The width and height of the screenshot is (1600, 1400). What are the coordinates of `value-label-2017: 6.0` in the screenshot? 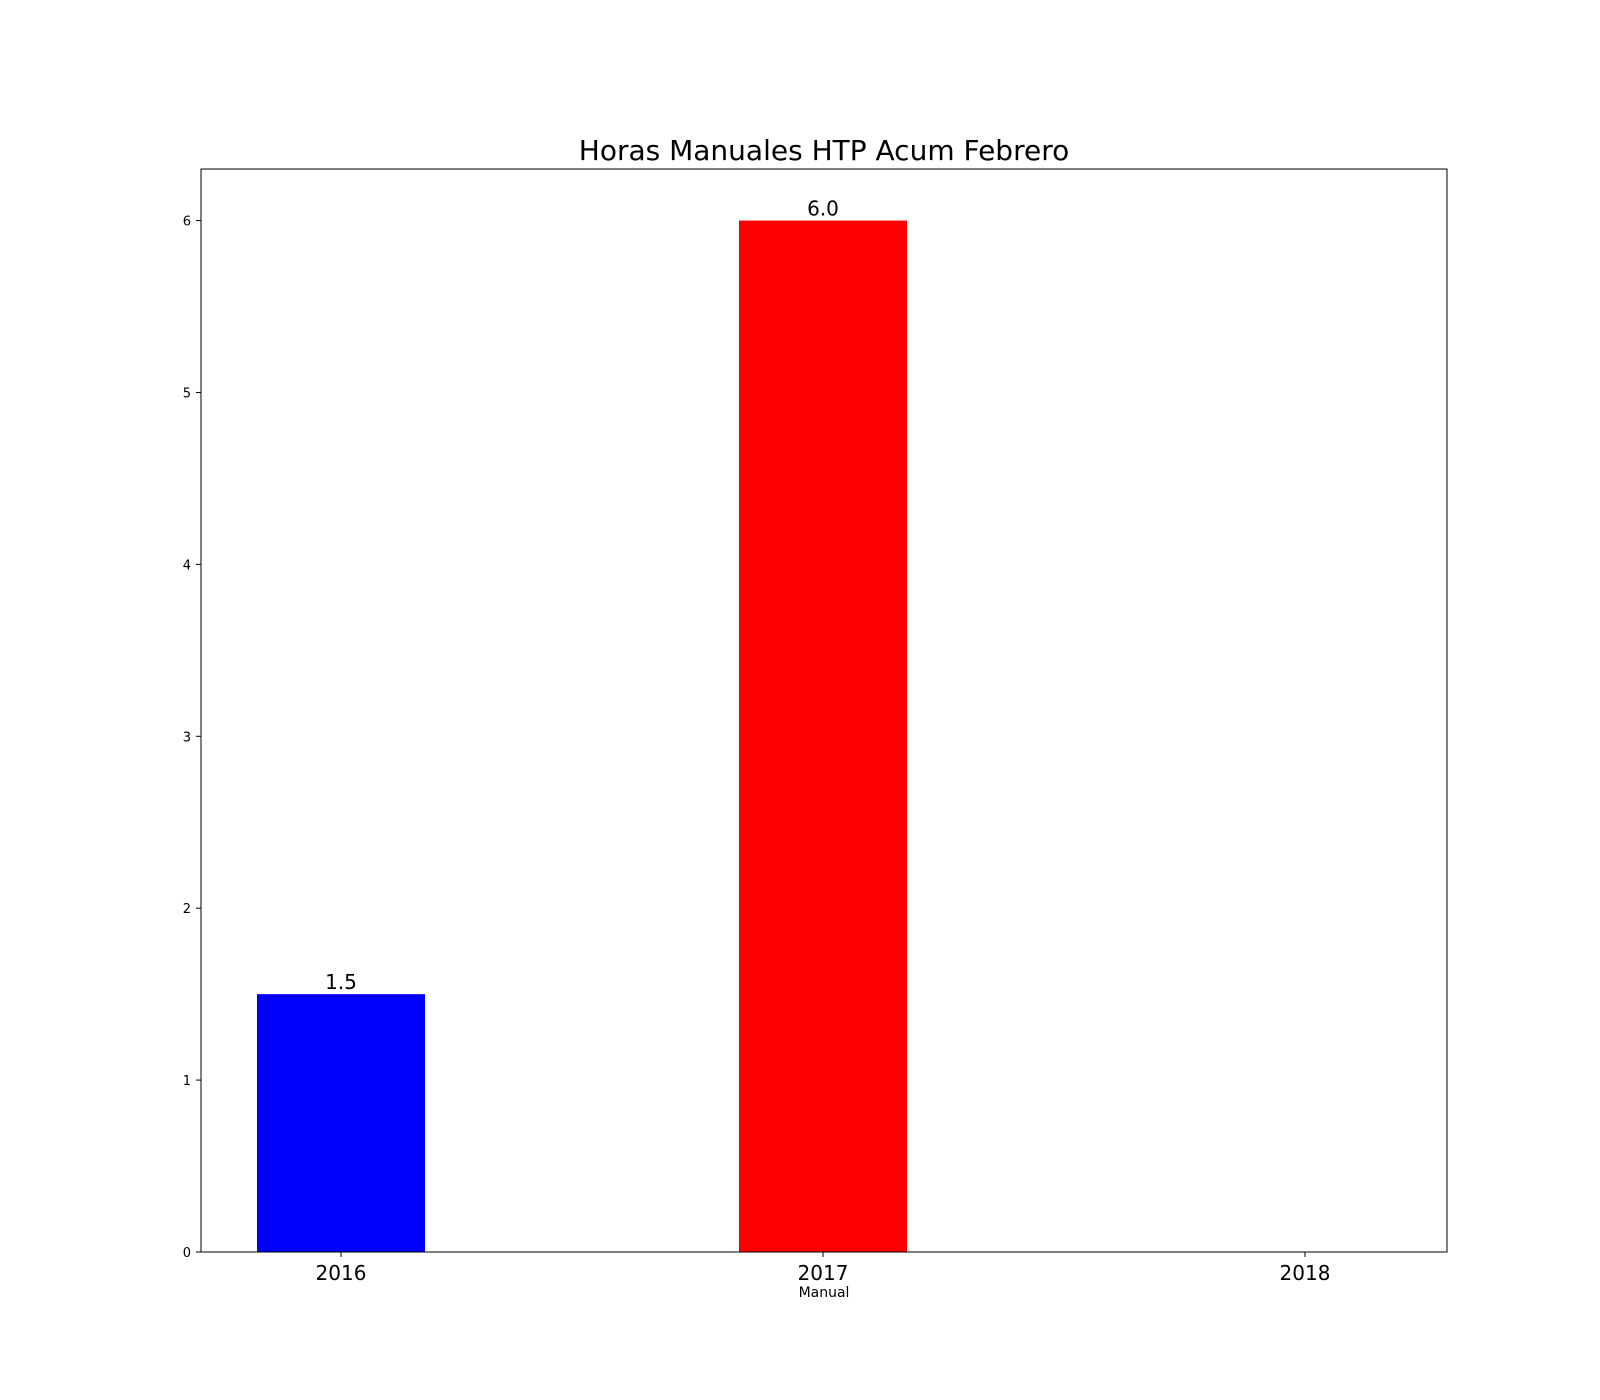 It's located at (823, 209).